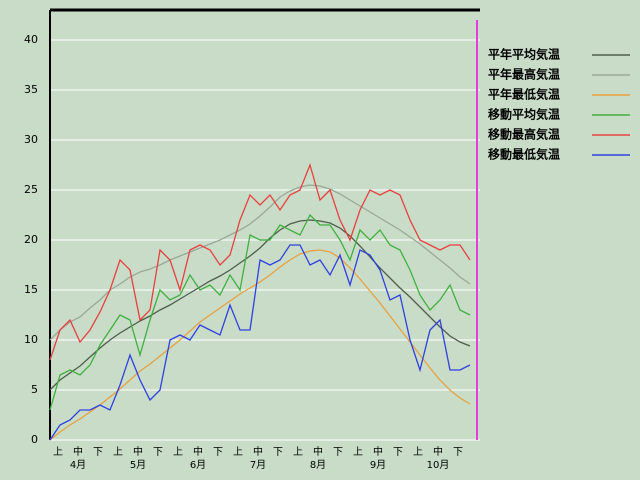 This screenshot has width=640, height=480. Describe the element at coordinates (524, 154) in the screenshot. I see `legend-label: 移動最低気温` at that location.